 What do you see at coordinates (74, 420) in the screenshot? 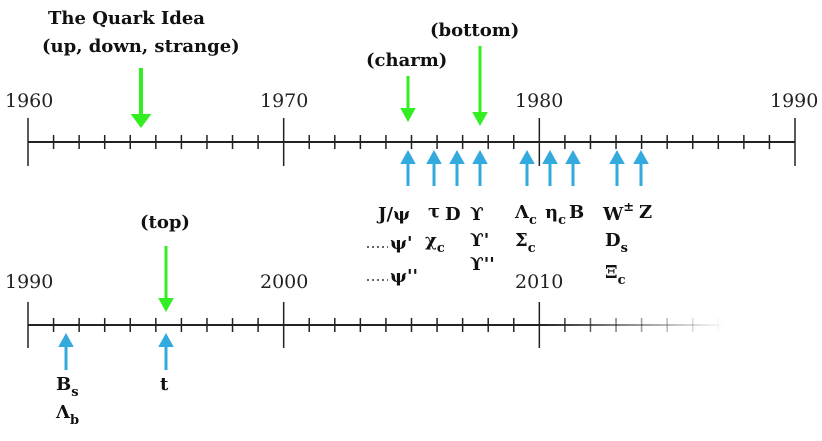
I see `subscript: b` at bounding box center [74, 420].